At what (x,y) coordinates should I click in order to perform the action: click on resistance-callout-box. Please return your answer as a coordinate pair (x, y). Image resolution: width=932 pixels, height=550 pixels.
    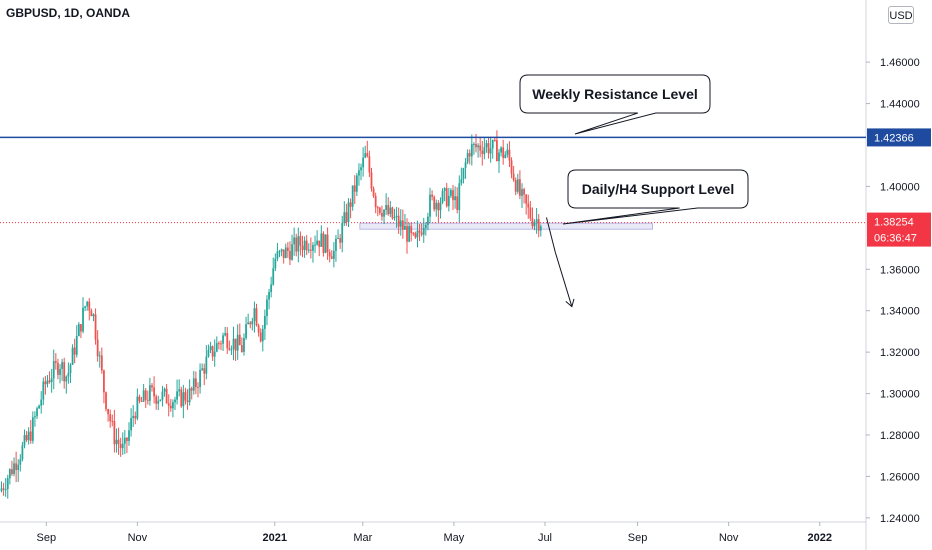
    Looking at the image, I should click on (615, 104).